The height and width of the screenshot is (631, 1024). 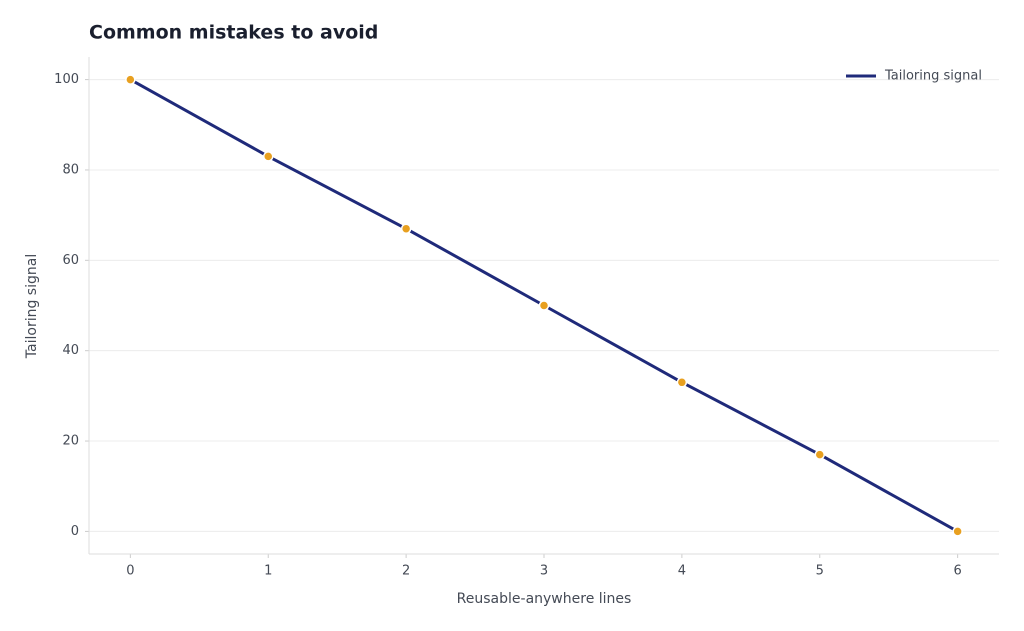 I want to click on x-tick-label: 1, so click(x=268, y=571).